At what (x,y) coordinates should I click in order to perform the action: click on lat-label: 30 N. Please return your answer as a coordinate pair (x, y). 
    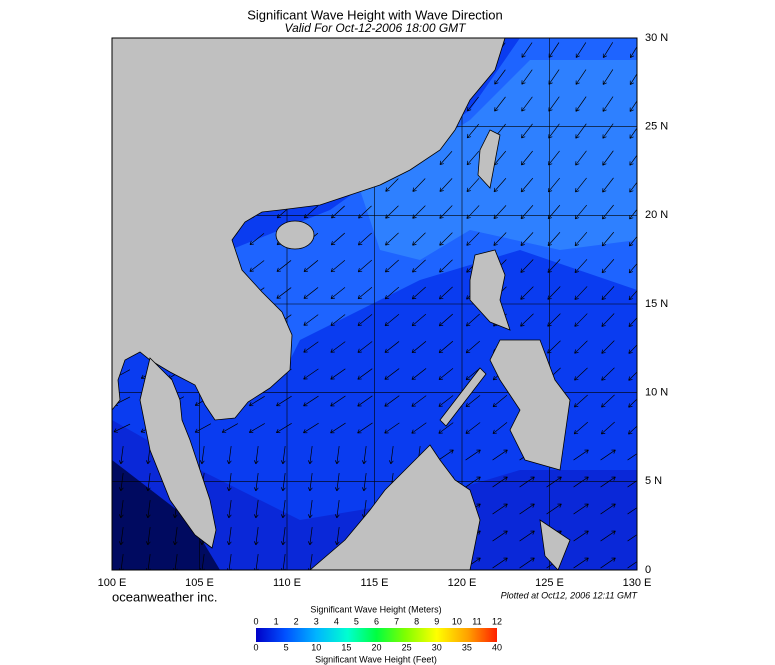
    Looking at the image, I should click on (656, 38).